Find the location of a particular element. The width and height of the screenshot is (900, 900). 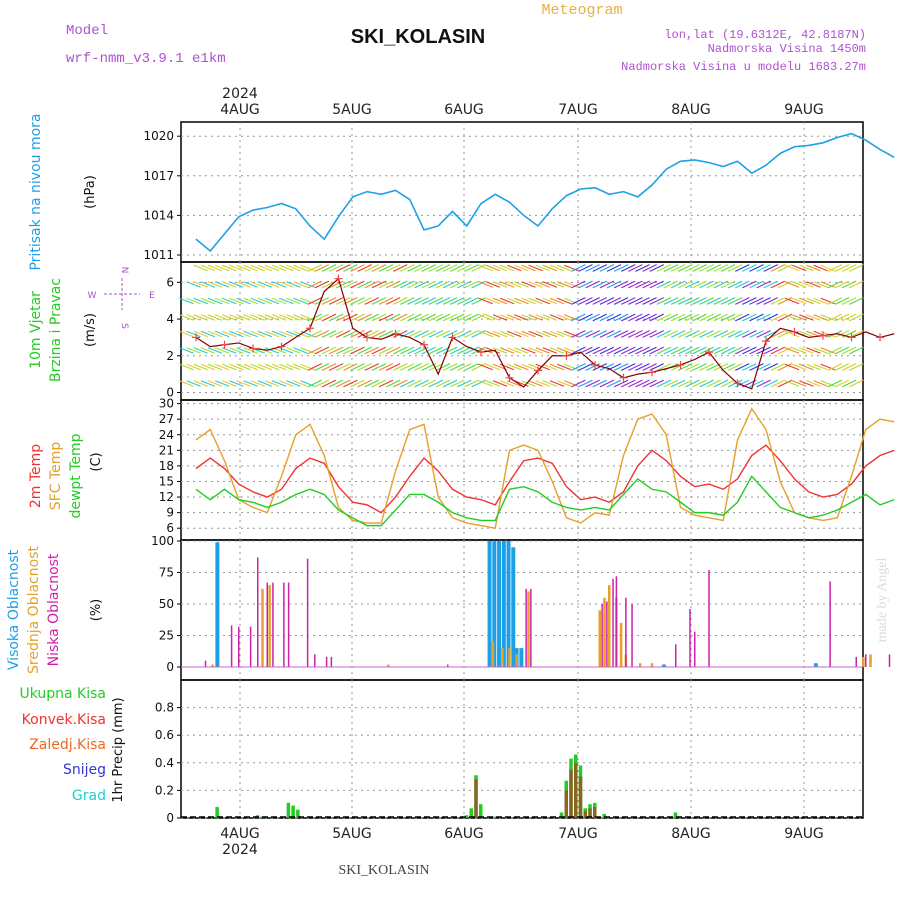

compass-cross is located at coordinates (122, 294).